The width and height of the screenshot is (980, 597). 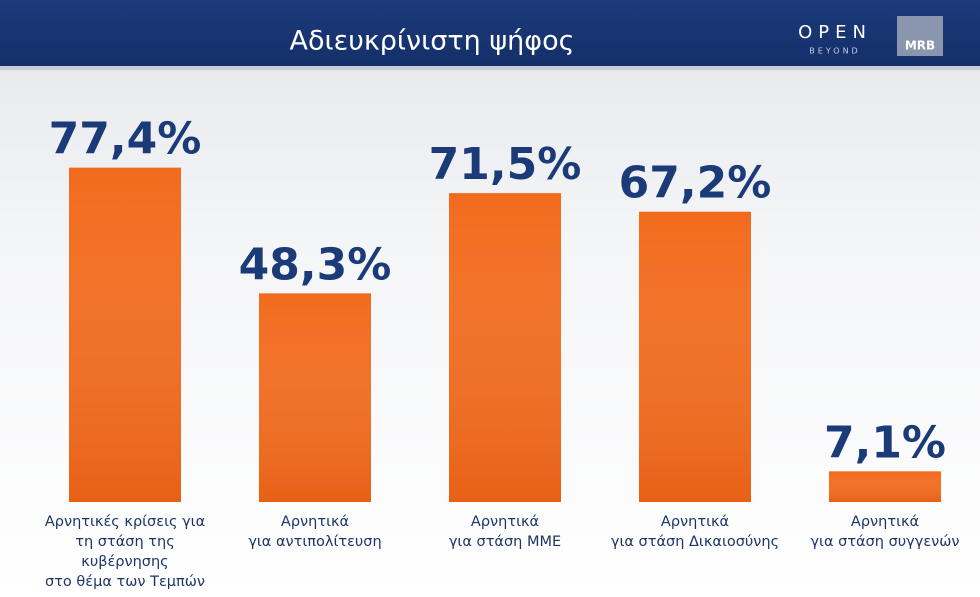 What do you see at coordinates (834, 51) in the screenshot?
I see `channel-tagline: BEYOND` at bounding box center [834, 51].